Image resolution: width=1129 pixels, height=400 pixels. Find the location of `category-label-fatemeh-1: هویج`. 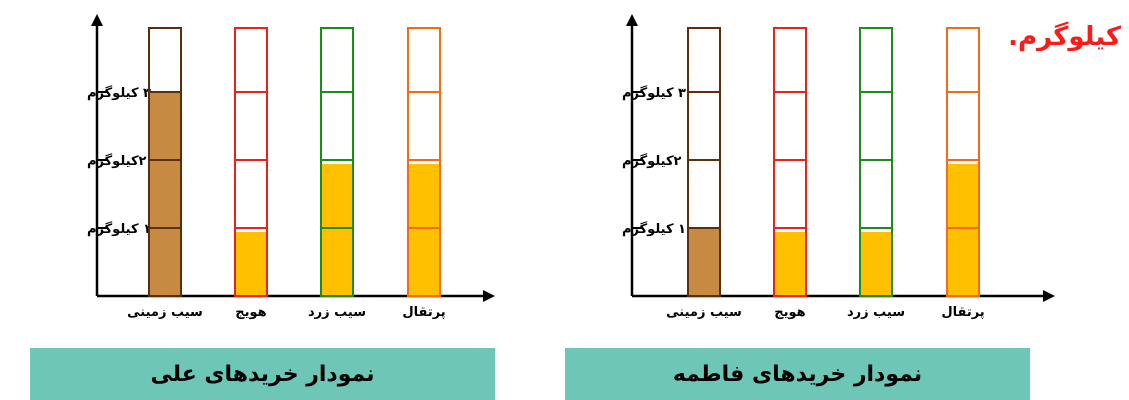

category-label-fatemeh-1: هویج is located at coordinates (789, 312).